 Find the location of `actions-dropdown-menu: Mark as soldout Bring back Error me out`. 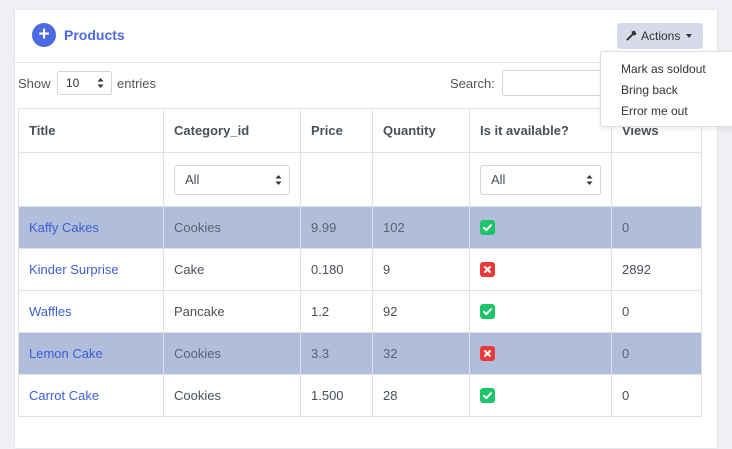

actions-dropdown-menu: Mark as soldout Bring back Error me out is located at coordinates (666, 89).